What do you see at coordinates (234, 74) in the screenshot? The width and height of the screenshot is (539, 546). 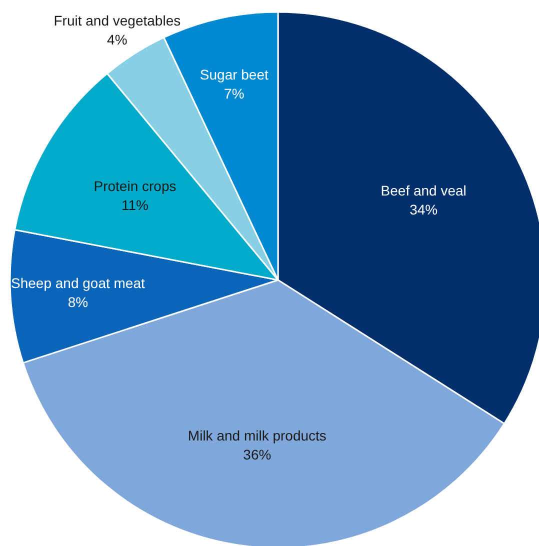 I see `slice-label: Sugar beet` at bounding box center [234, 74].